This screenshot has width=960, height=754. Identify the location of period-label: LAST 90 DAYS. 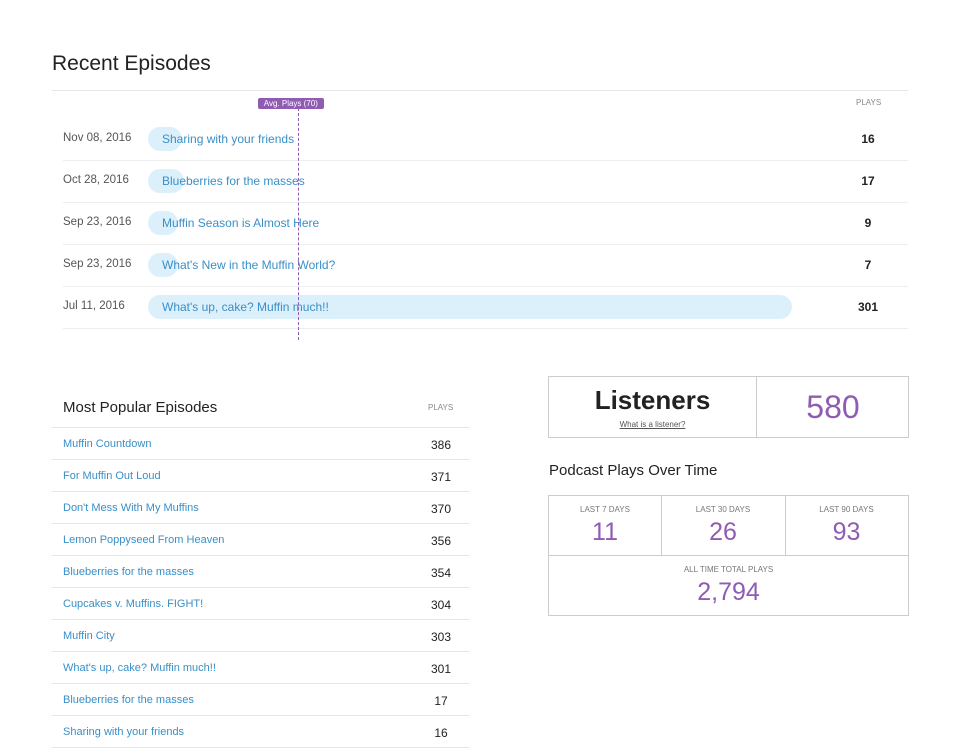
(846, 509).